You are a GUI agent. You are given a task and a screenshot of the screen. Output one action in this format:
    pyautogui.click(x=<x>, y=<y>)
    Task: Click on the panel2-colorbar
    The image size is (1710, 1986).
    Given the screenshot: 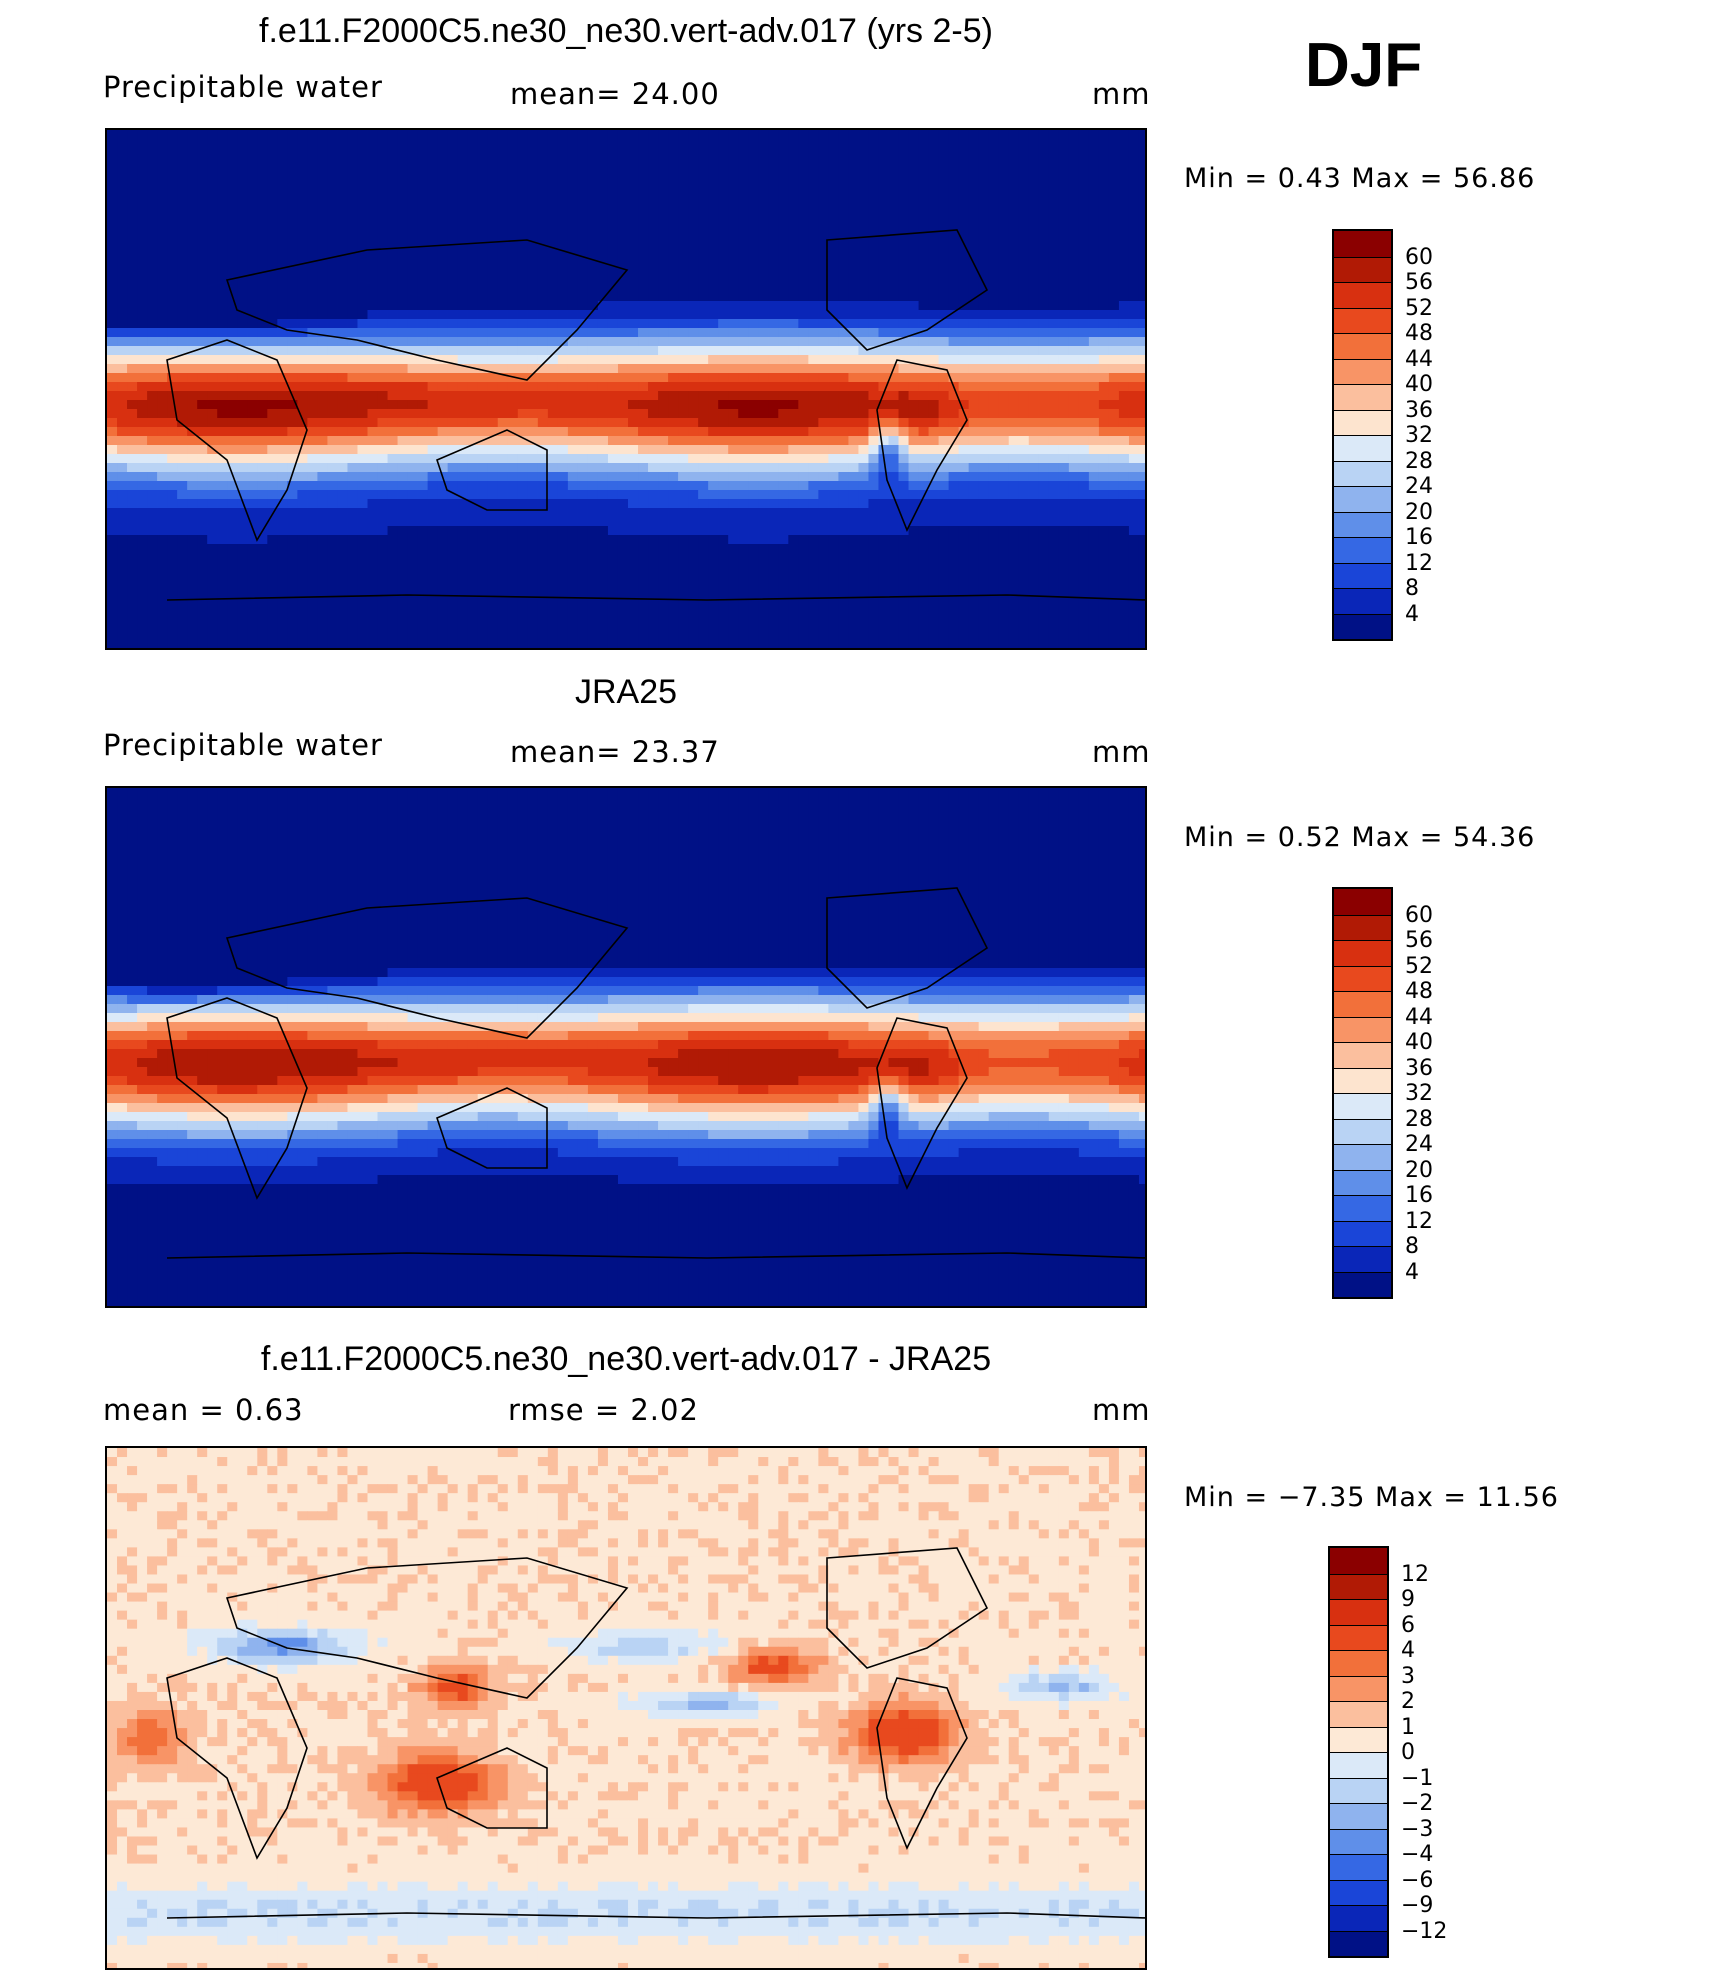 What is the action you would take?
    pyautogui.click(x=1362, y=1093)
    